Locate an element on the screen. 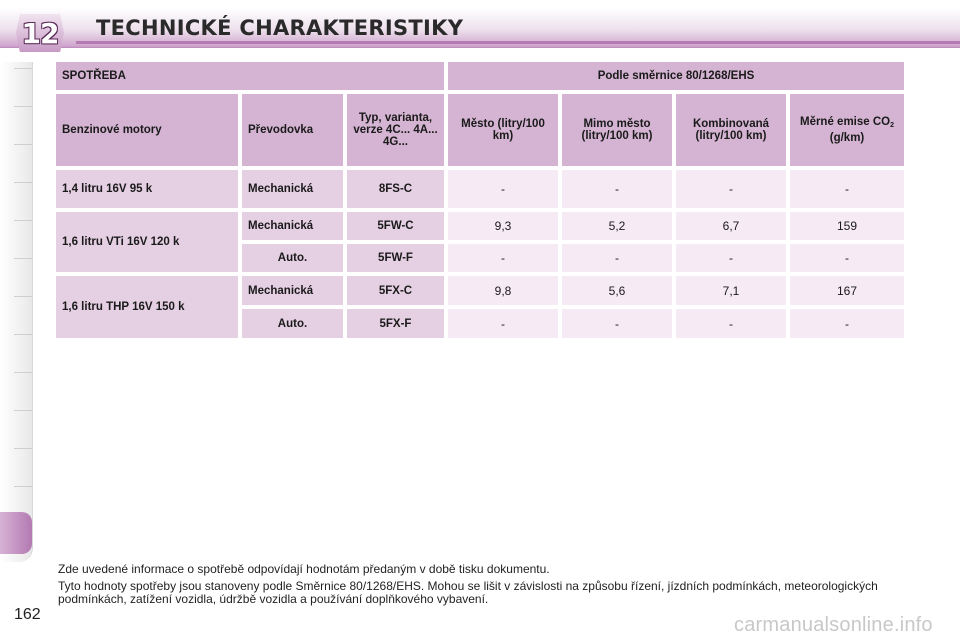  col-gearbox: Převodovka is located at coordinates (292, 130).